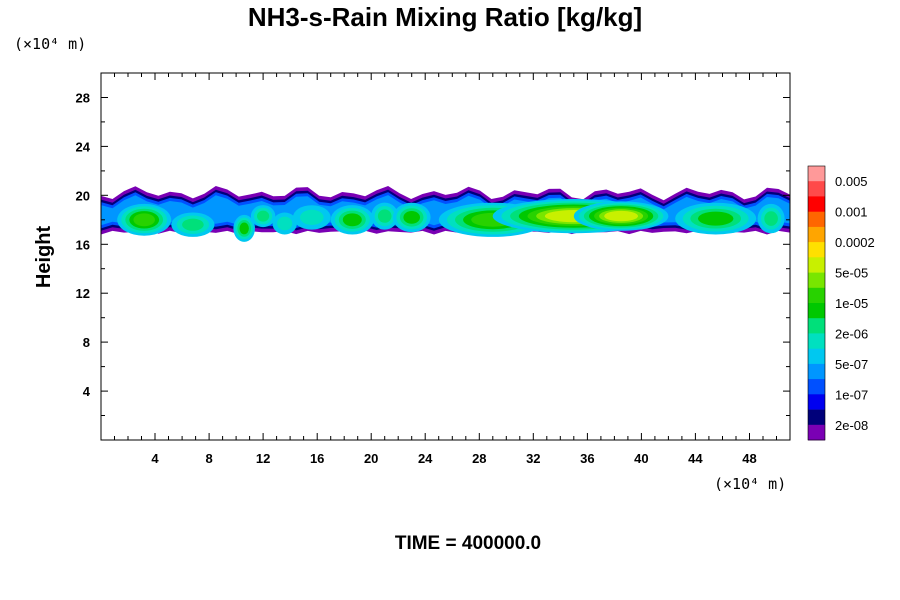  Describe the element at coordinates (851, 364) in the screenshot. I see `colorbar-label: 5e-07` at that location.